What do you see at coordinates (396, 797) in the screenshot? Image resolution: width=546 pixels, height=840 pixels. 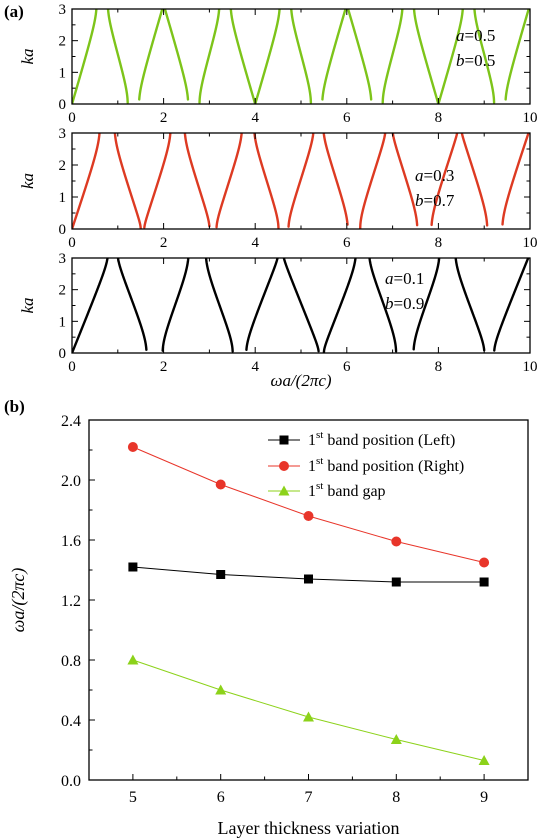 I see `x-tick-label: 8` at bounding box center [396, 797].